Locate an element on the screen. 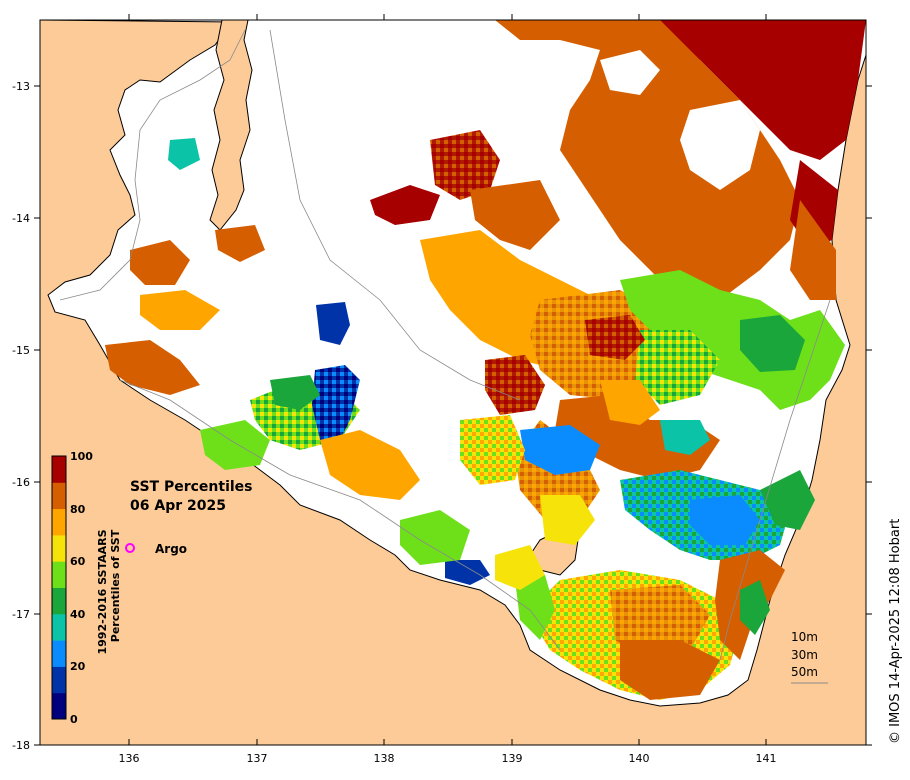 This screenshot has height=780, width=910. y-tick-label: -15 is located at coordinates (21, 350).